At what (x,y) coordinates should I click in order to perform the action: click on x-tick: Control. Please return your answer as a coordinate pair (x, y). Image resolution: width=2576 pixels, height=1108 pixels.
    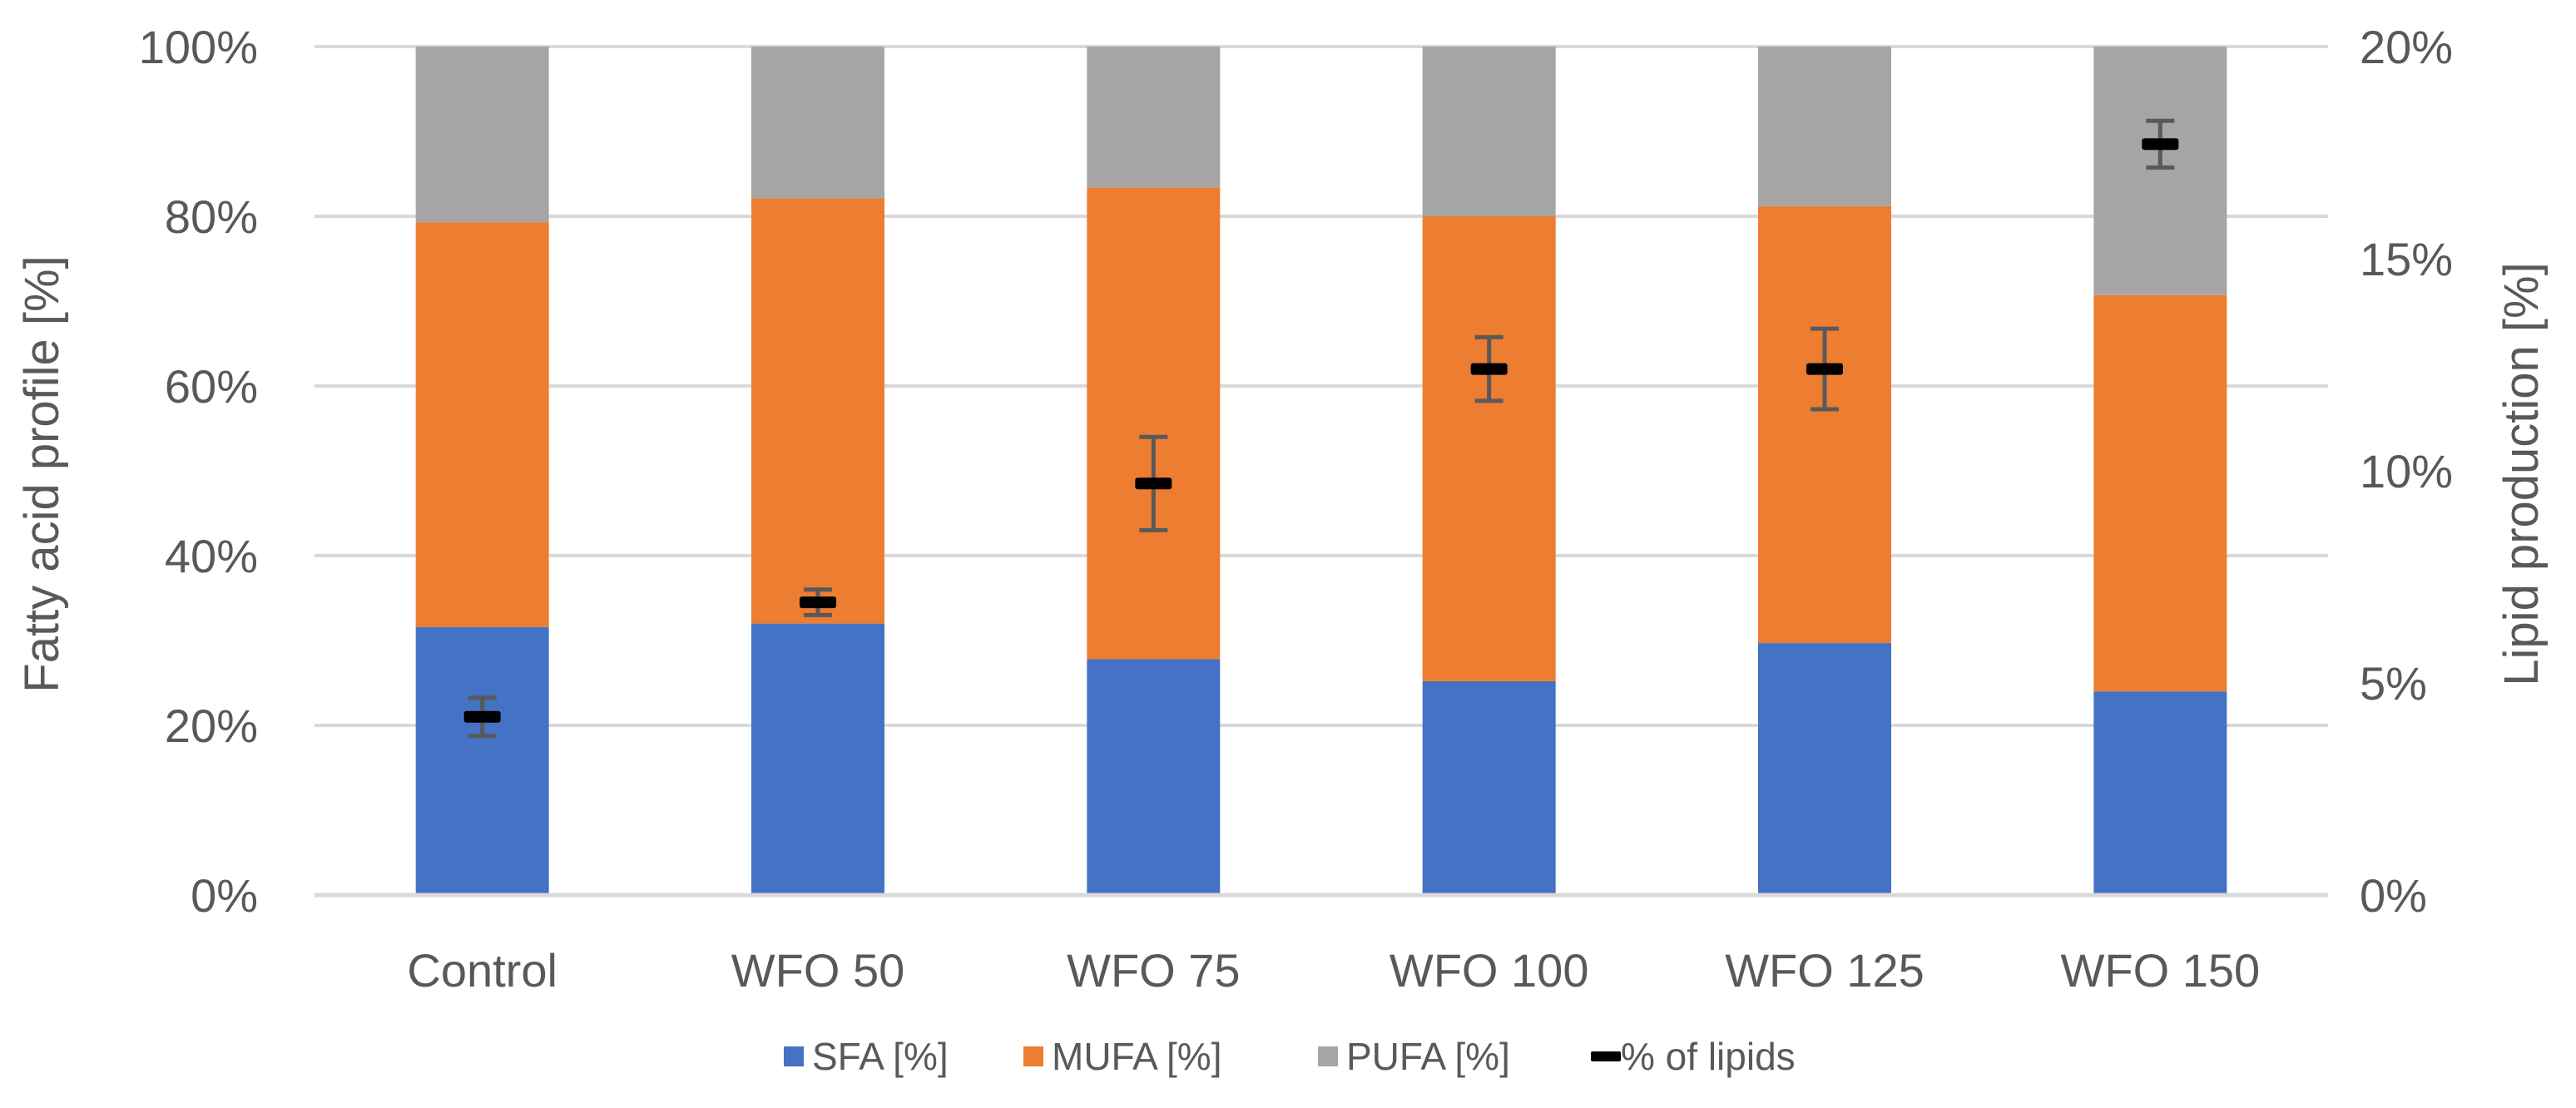
    Looking at the image, I should click on (482, 970).